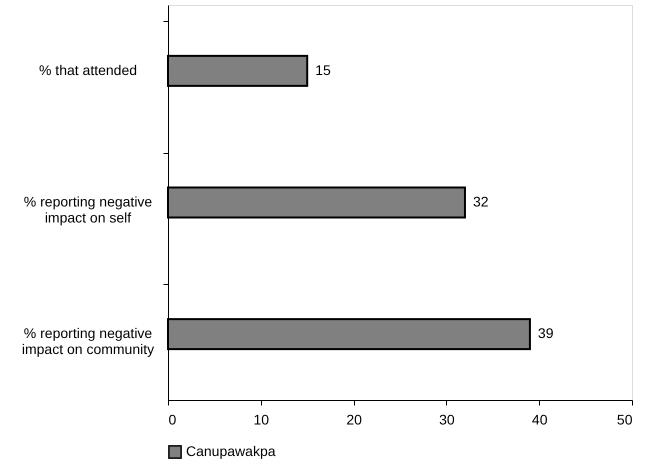  What do you see at coordinates (480, 202) in the screenshot?
I see `data-label: 32` at bounding box center [480, 202].